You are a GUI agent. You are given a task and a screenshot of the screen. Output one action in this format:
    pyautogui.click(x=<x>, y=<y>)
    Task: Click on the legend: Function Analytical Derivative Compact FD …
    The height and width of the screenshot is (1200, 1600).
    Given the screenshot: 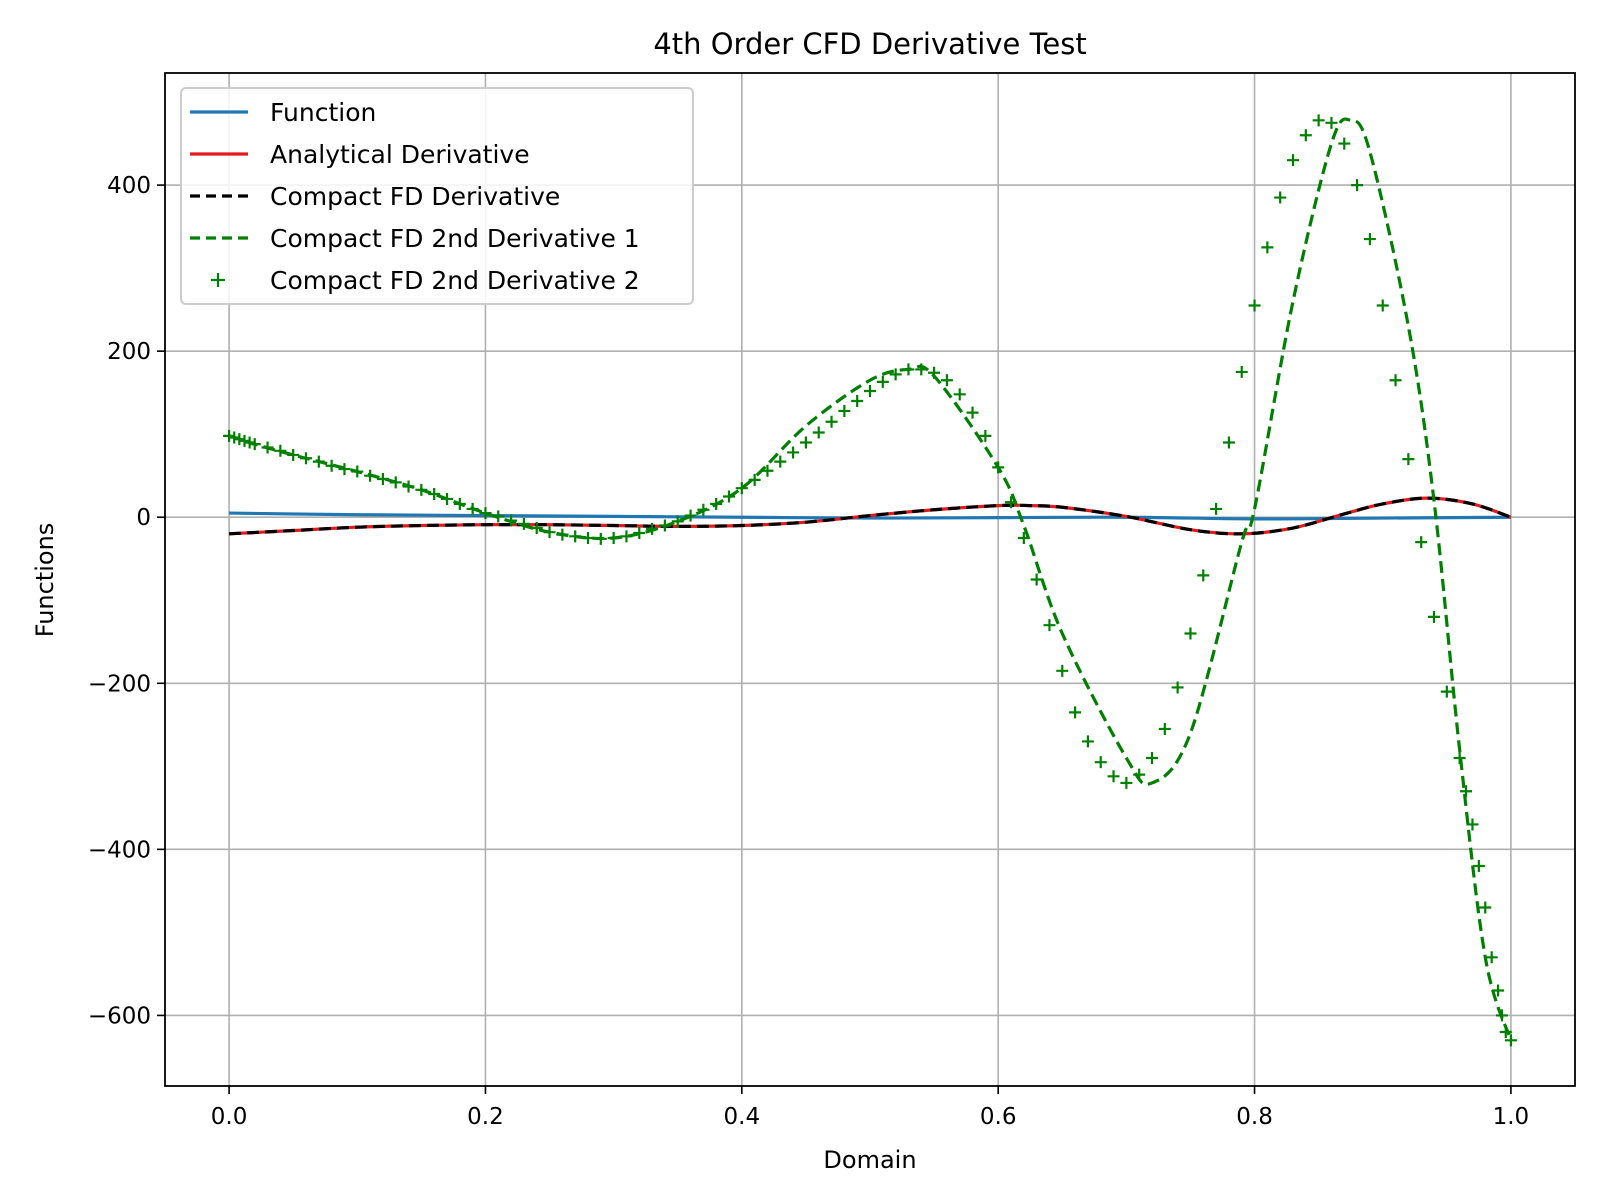 What is the action you would take?
    pyautogui.click(x=437, y=196)
    